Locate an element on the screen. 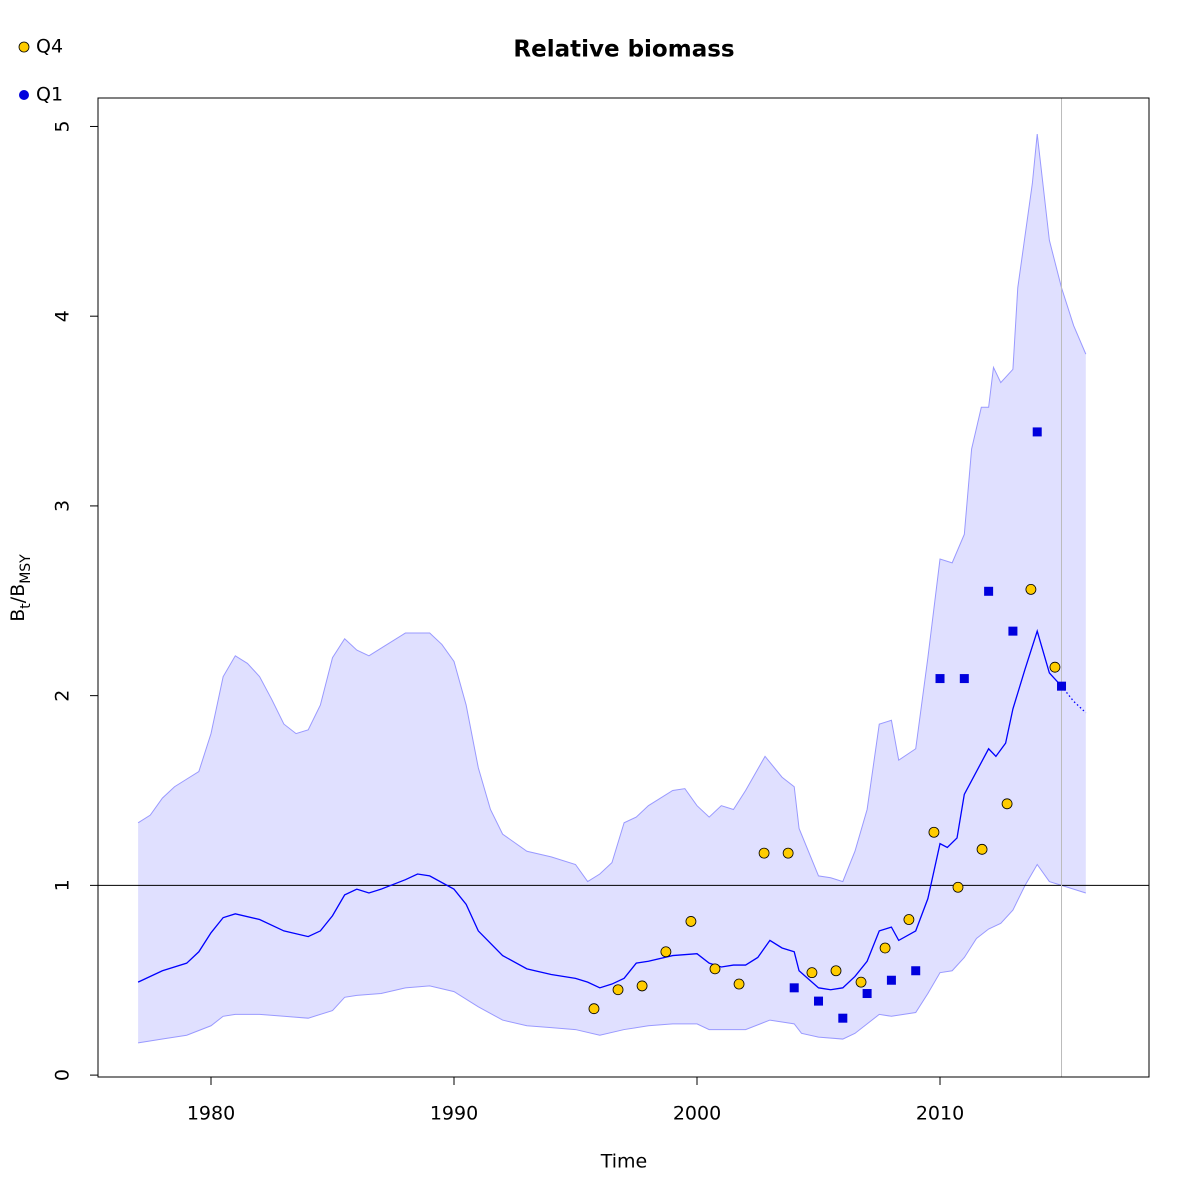 The width and height of the screenshot is (1200, 1204). y-axis-label-part: B is located at coordinates (18, 615).